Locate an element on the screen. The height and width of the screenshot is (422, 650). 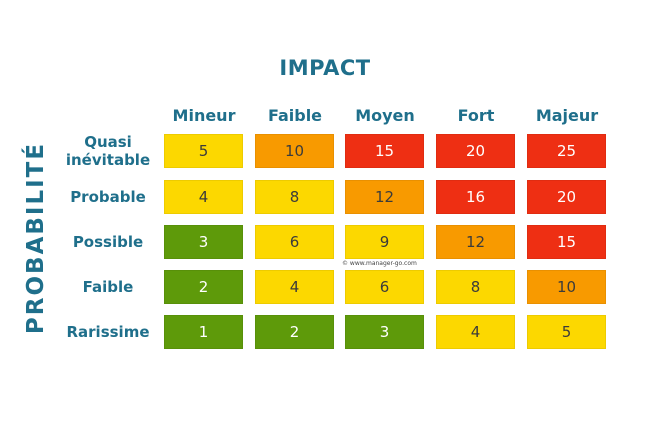
row-label-rarissime: Rarissime is located at coordinates (108, 332).